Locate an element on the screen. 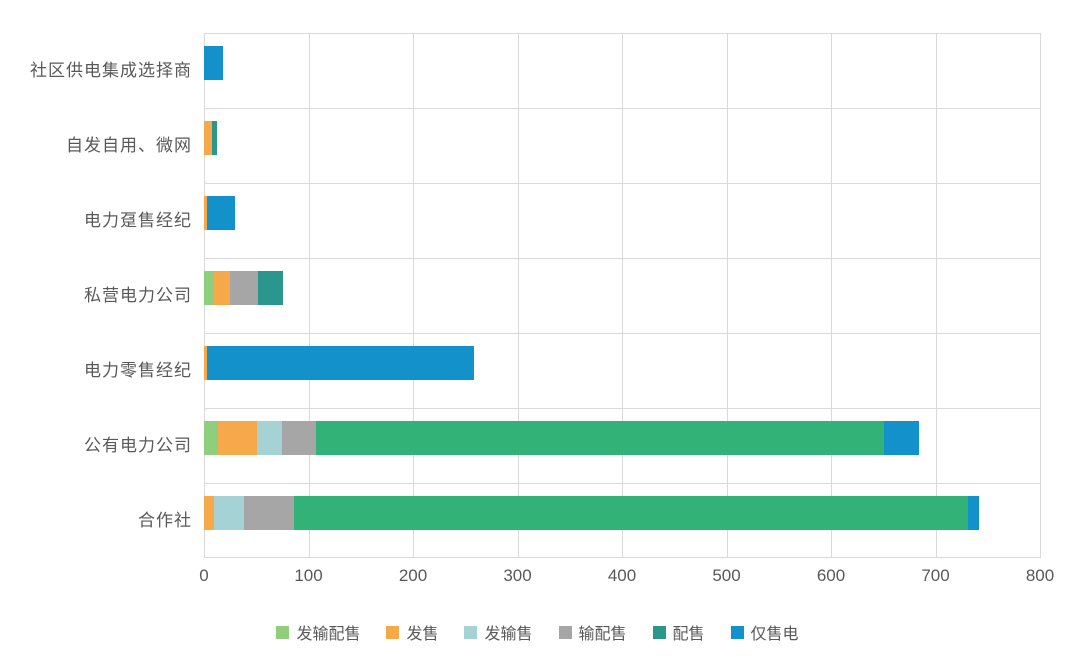  y-axis-label: 自发自用、微网 is located at coordinates (129, 145).